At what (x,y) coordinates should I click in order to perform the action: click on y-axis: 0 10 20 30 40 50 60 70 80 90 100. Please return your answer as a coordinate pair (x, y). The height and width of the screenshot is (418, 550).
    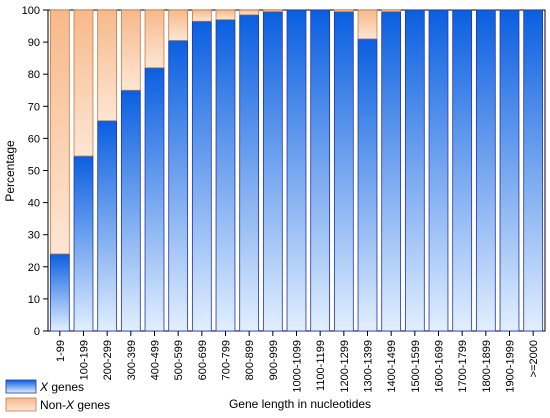
    Looking at the image, I should click on (35, 171).